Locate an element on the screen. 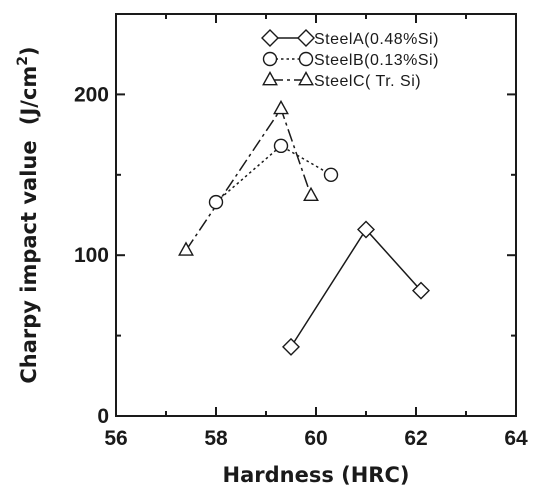  x-tick-label: 60 is located at coordinates (315, 438).